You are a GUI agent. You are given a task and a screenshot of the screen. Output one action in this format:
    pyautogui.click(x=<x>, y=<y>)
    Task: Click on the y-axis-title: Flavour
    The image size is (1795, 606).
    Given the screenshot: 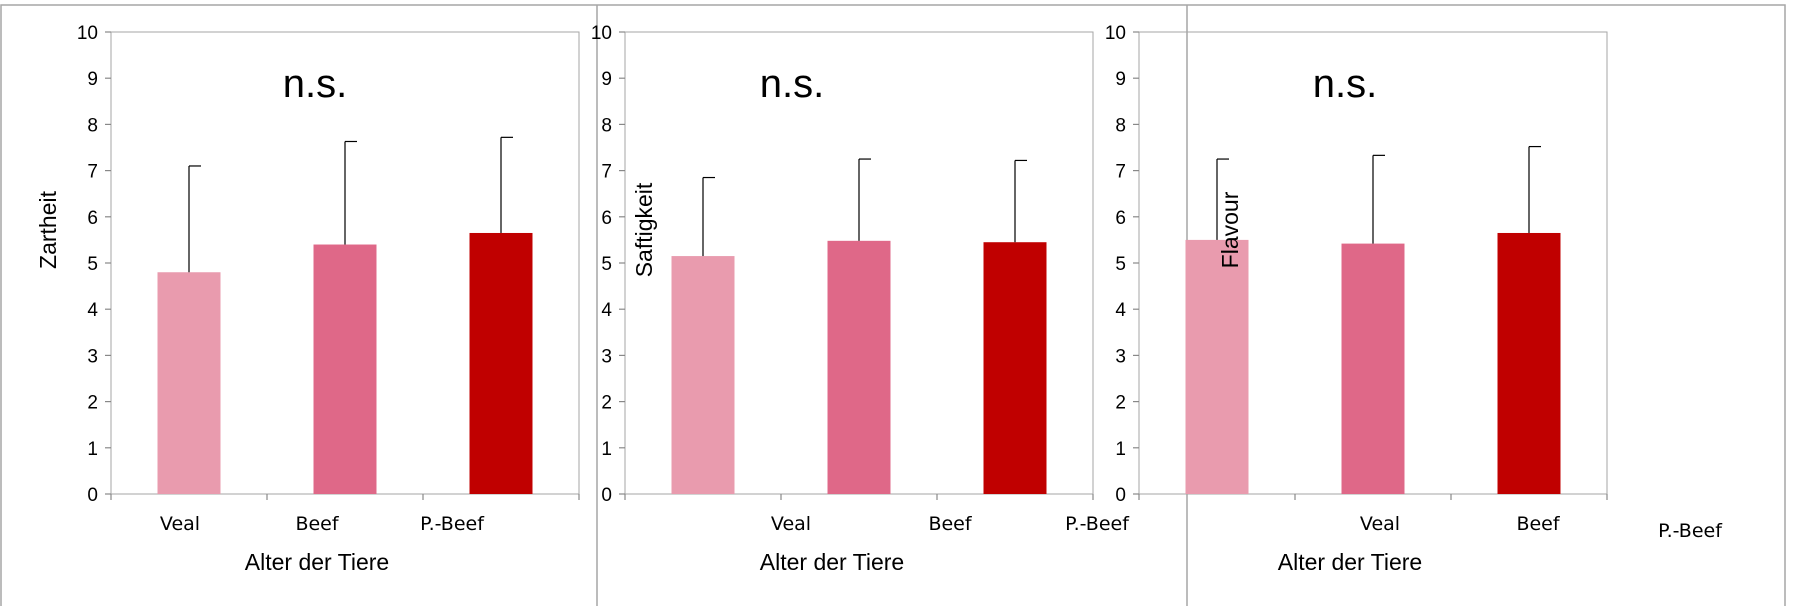 What is the action you would take?
    pyautogui.click(x=1230, y=229)
    